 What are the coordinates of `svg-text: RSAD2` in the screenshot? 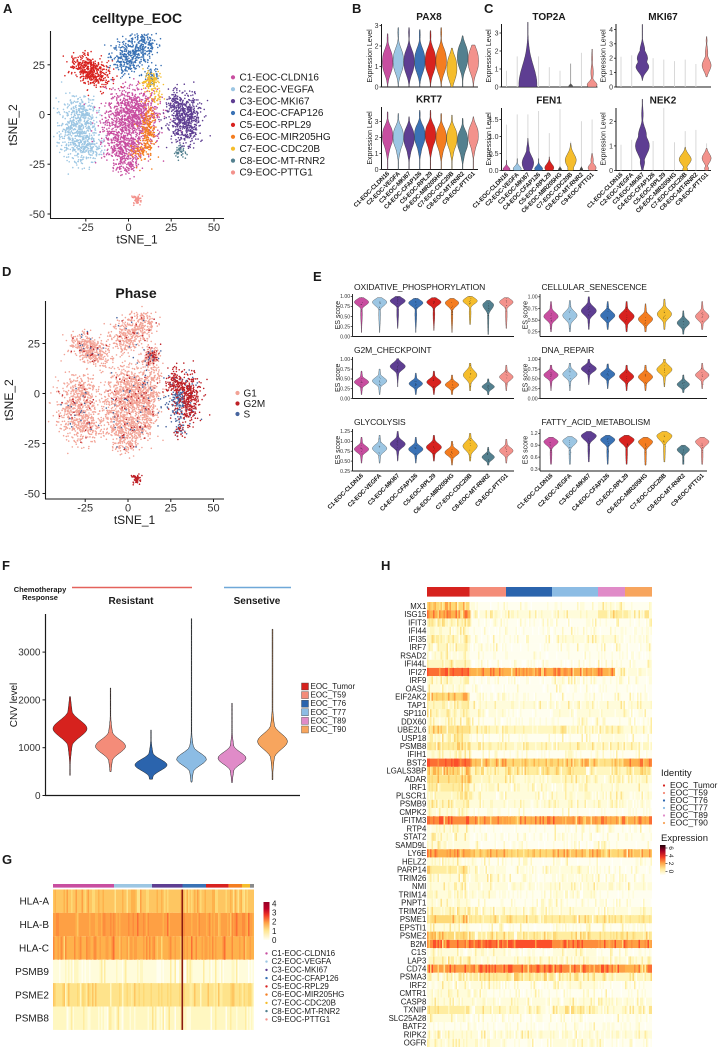 It's located at (413, 655).